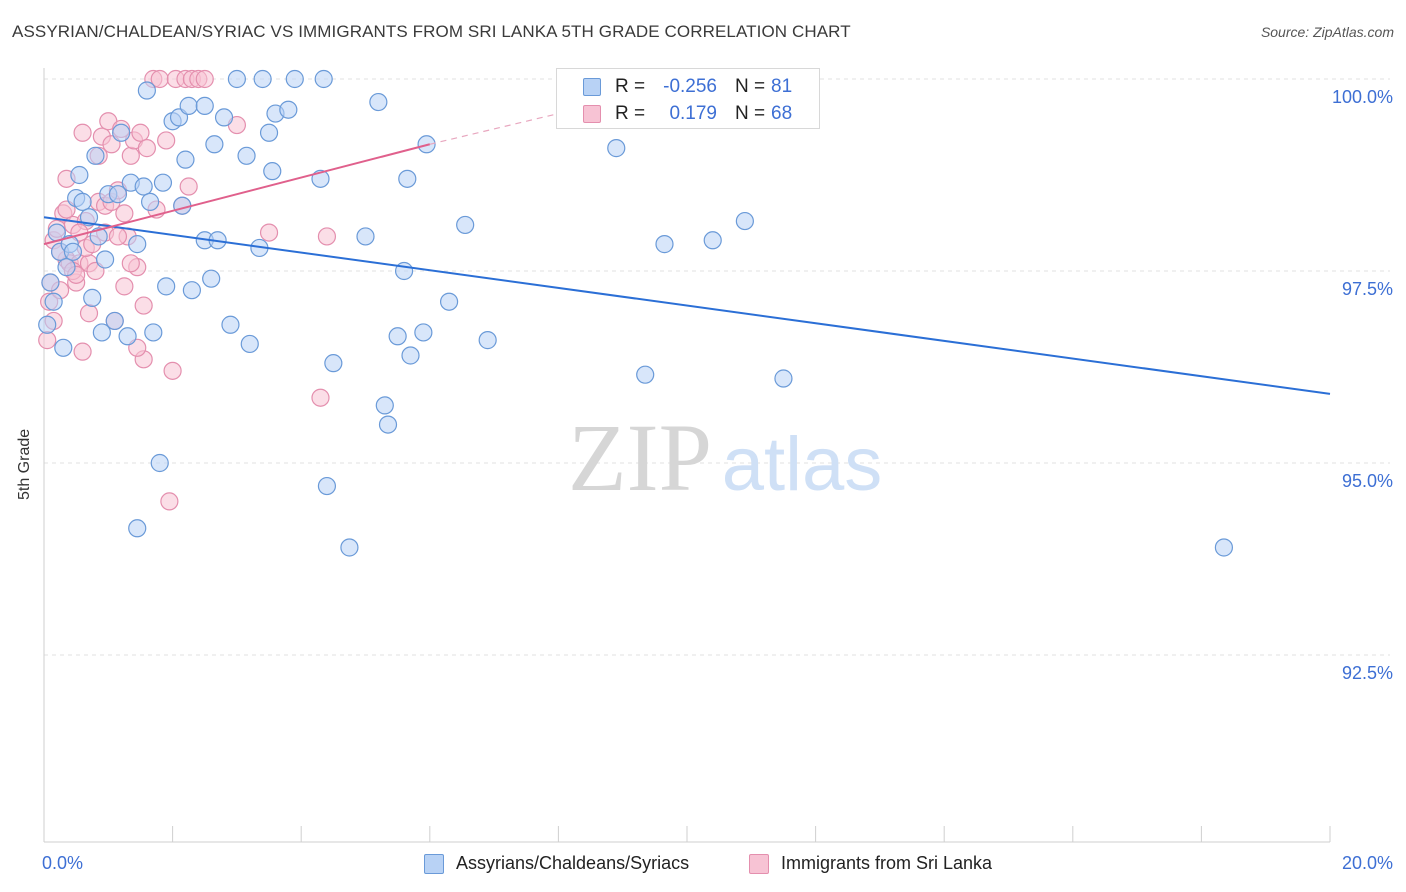 This screenshot has width=1406, height=892. I want to click on legend-n-value: 68, so click(782, 113).